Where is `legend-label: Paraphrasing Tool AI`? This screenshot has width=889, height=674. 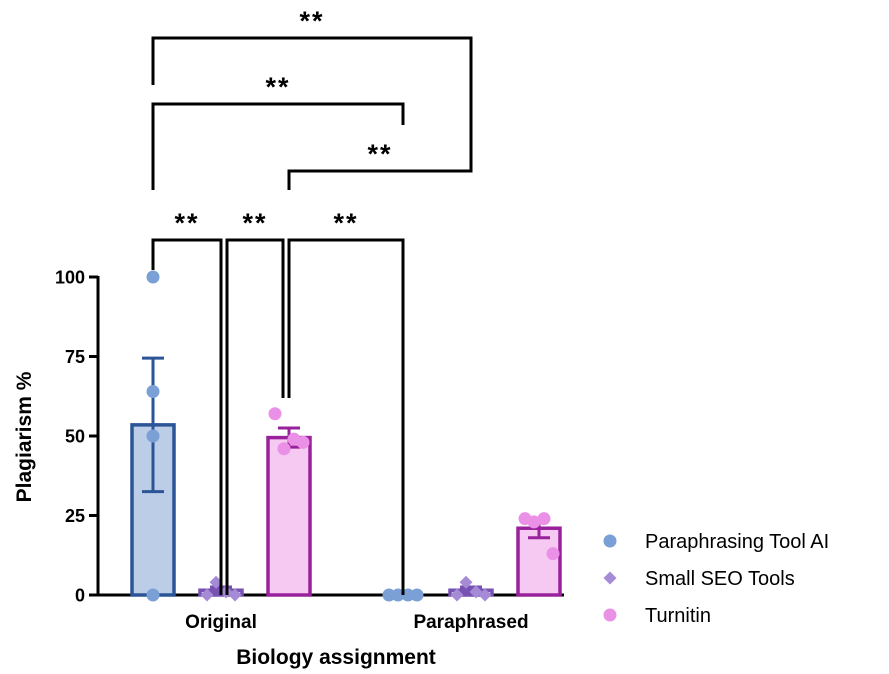
legend-label: Paraphrasing Tool AI is located at coordinates (737, 542).